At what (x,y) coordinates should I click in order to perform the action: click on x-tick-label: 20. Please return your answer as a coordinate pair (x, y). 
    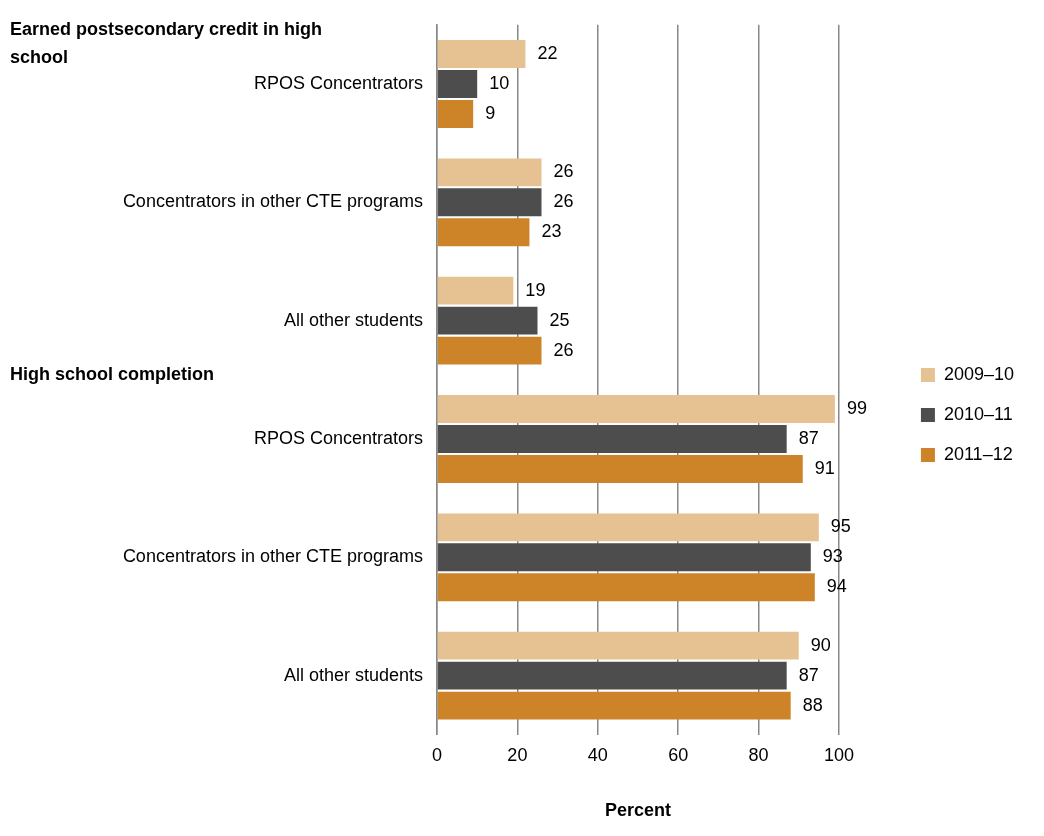
    Looking at the image, I should click on (517, 754).